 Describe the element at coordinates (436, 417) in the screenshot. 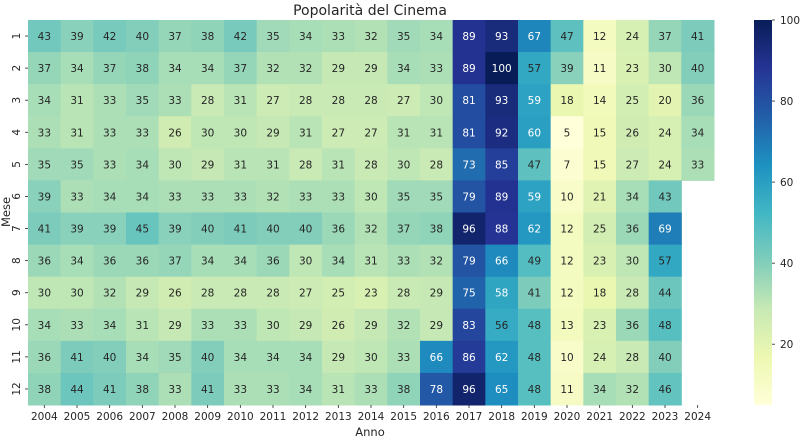

I see `x-tick-label: 2016` at that location.